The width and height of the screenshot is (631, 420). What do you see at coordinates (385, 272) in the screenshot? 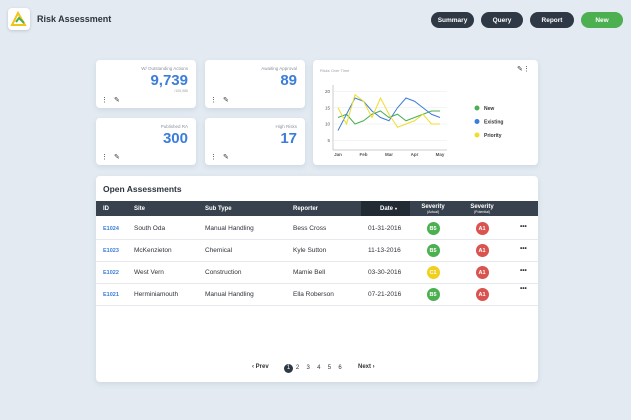
I see `table-cell: 03-30-2016` at bounding box center [385, 272].